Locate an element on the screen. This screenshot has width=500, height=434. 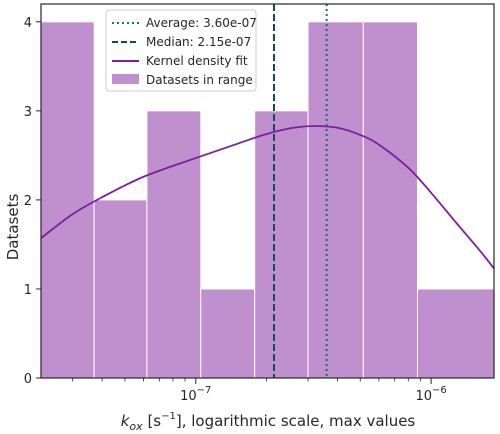
x-tick-label: 10⁻⁶ is located at coordinates (430, 394).